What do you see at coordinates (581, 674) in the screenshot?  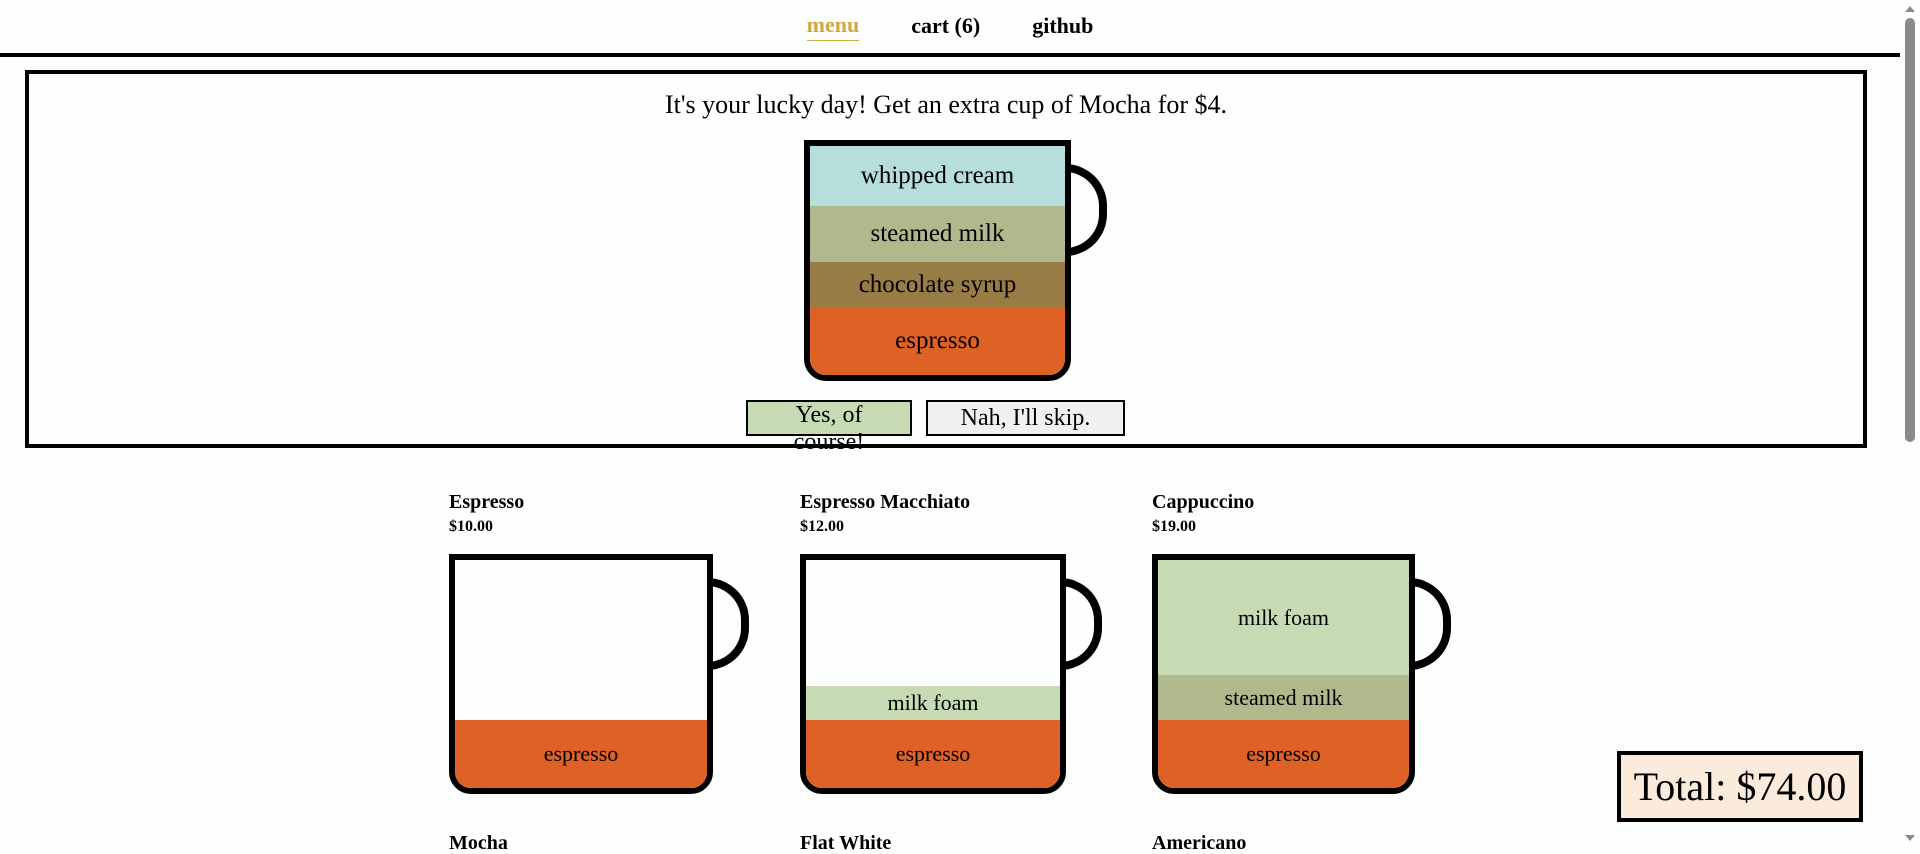 I see `cup-body: espresso` at bounding box center [581, 674].